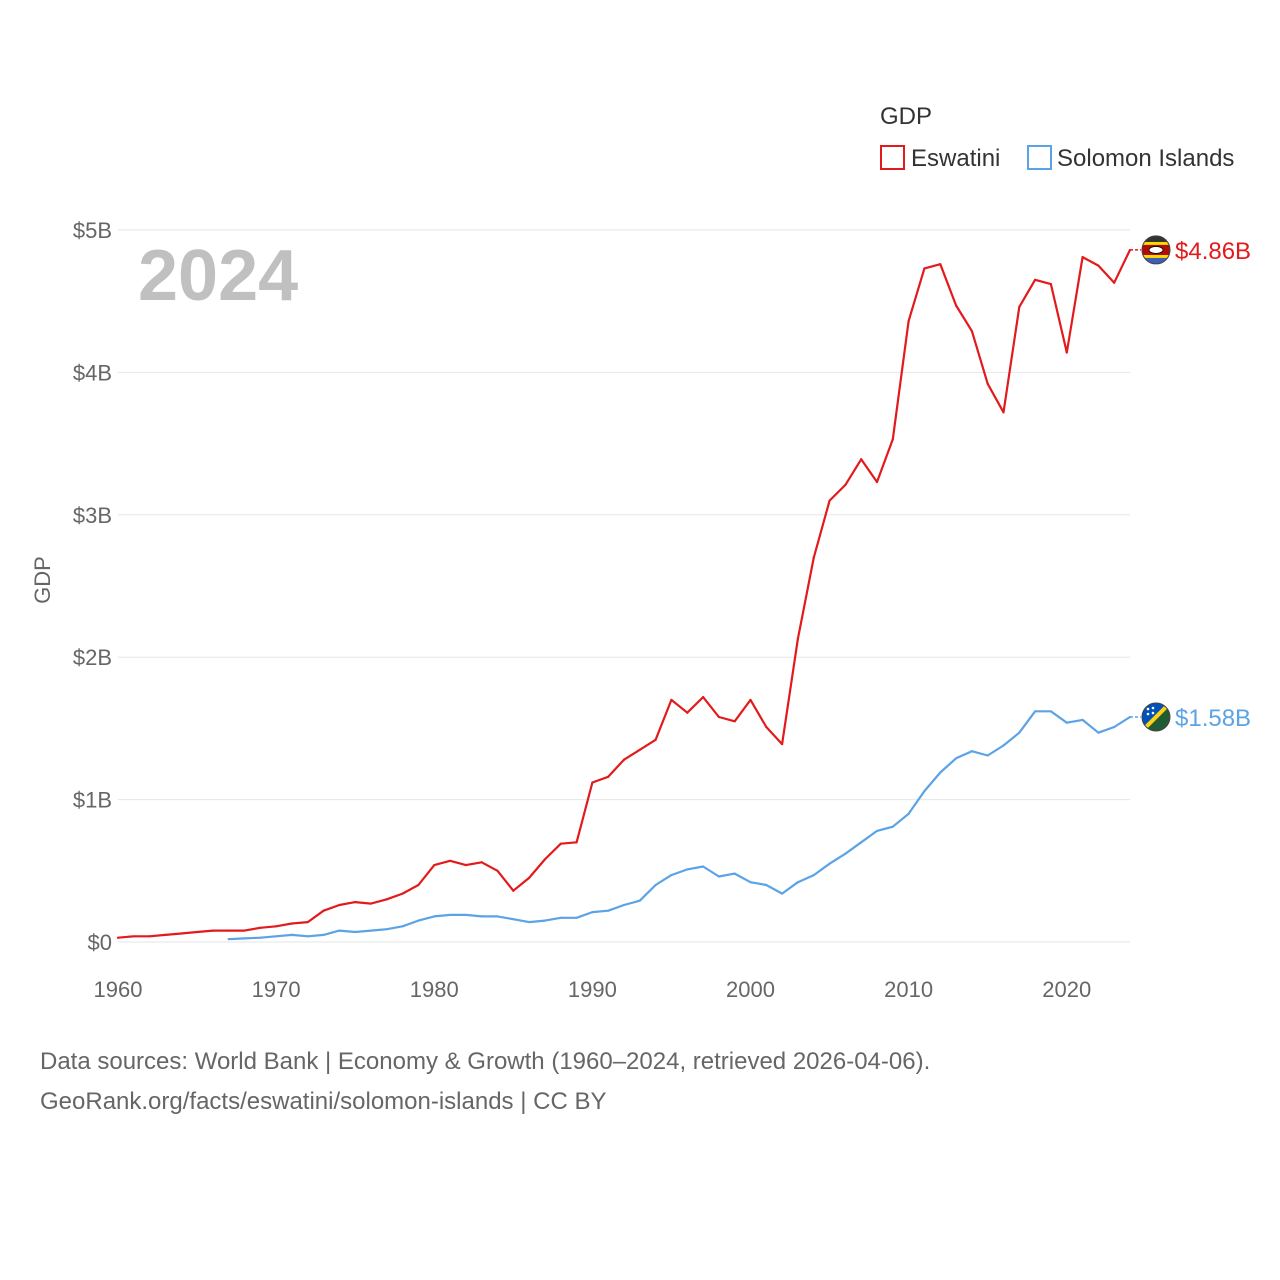 This screenshot has width=1280, height=1280. What do you see at coordinates (92, 586) in the screenshot?
I see `y-axis-ticks: $0 $1B $2B $3B $4B $5B` at bounding box center [92, 586].